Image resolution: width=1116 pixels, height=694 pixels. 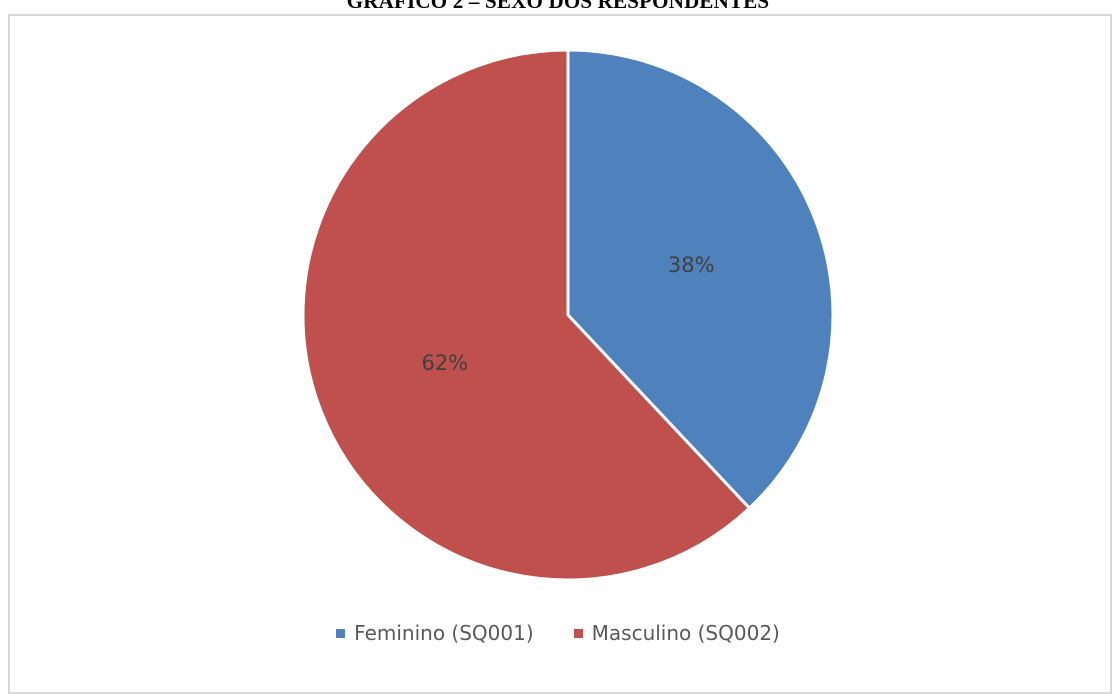 What do you see at coordinates (691, 265) in the screenshot?
I see `data-label-feminino: 38%` at bounding box center [691, 265].